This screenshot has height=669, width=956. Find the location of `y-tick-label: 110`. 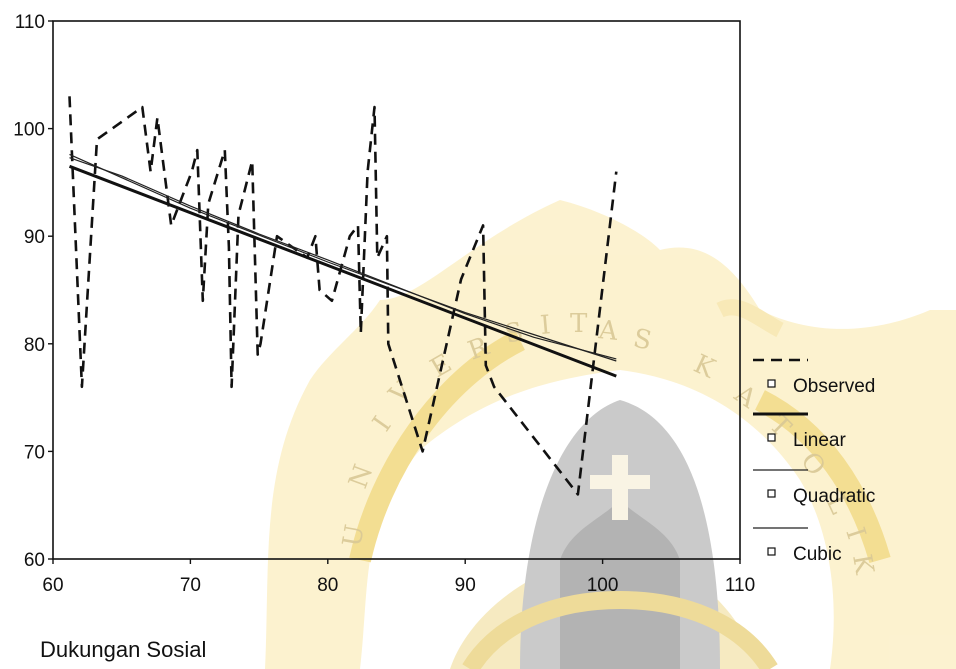

y-tick-label: 110 is located at coordinates (30, 22).